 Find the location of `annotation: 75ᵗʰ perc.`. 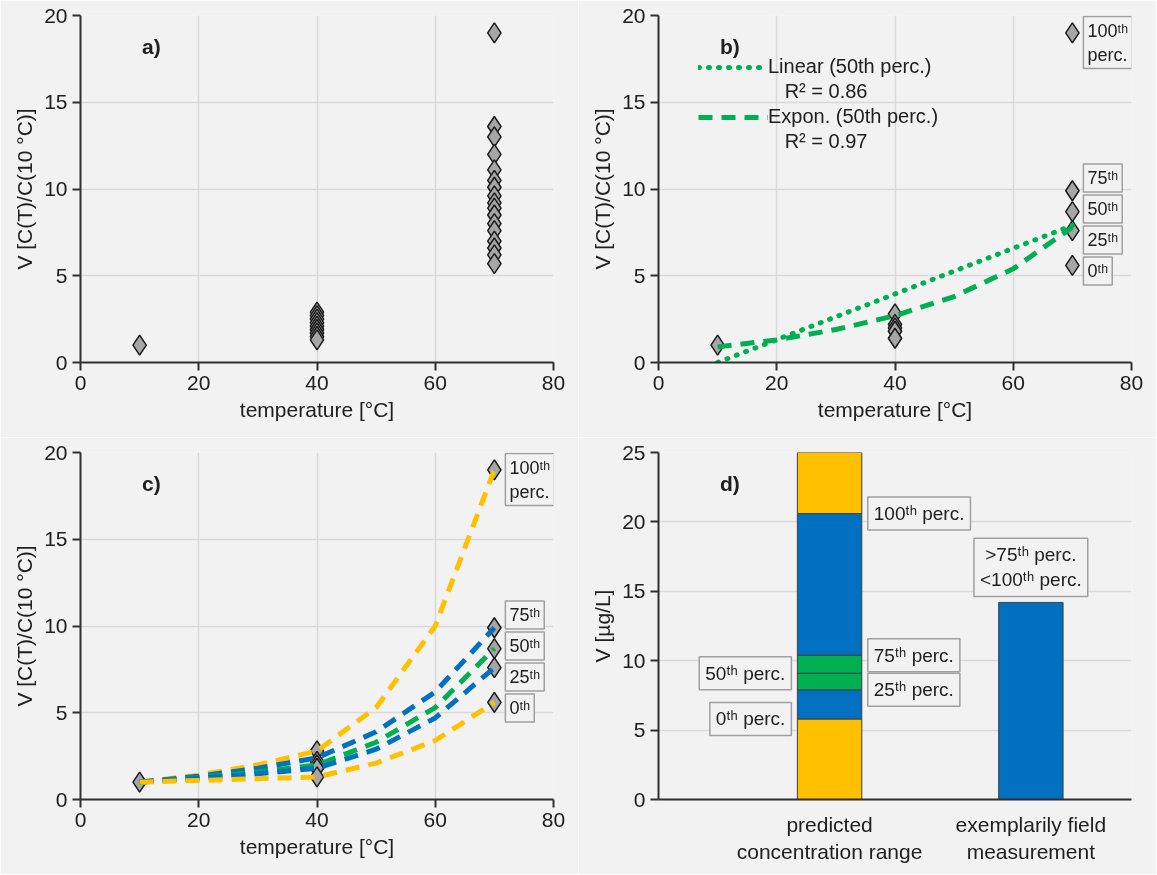

annotation: 75ᵗʰ perc. is located at coordinates (913, 655).